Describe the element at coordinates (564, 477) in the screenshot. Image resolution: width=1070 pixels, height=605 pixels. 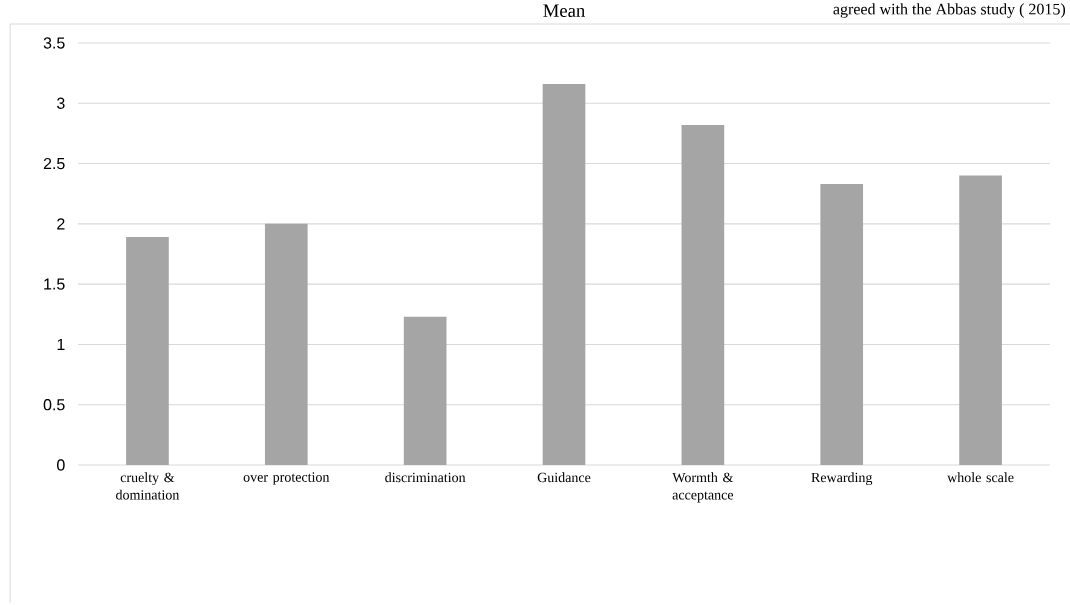
I see `x-tick-label: Guidance` at that location.